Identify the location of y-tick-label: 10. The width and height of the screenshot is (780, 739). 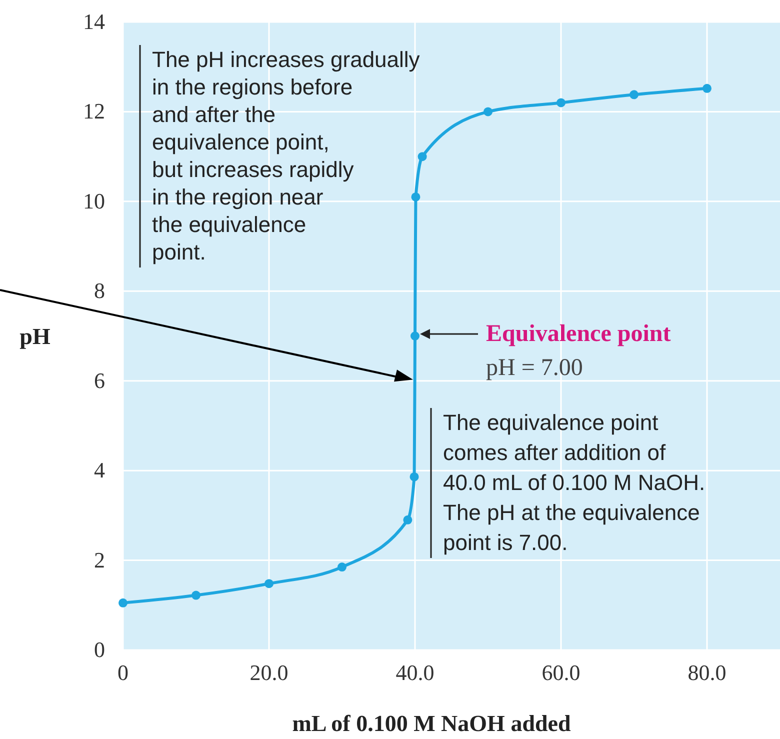
(94, 201).